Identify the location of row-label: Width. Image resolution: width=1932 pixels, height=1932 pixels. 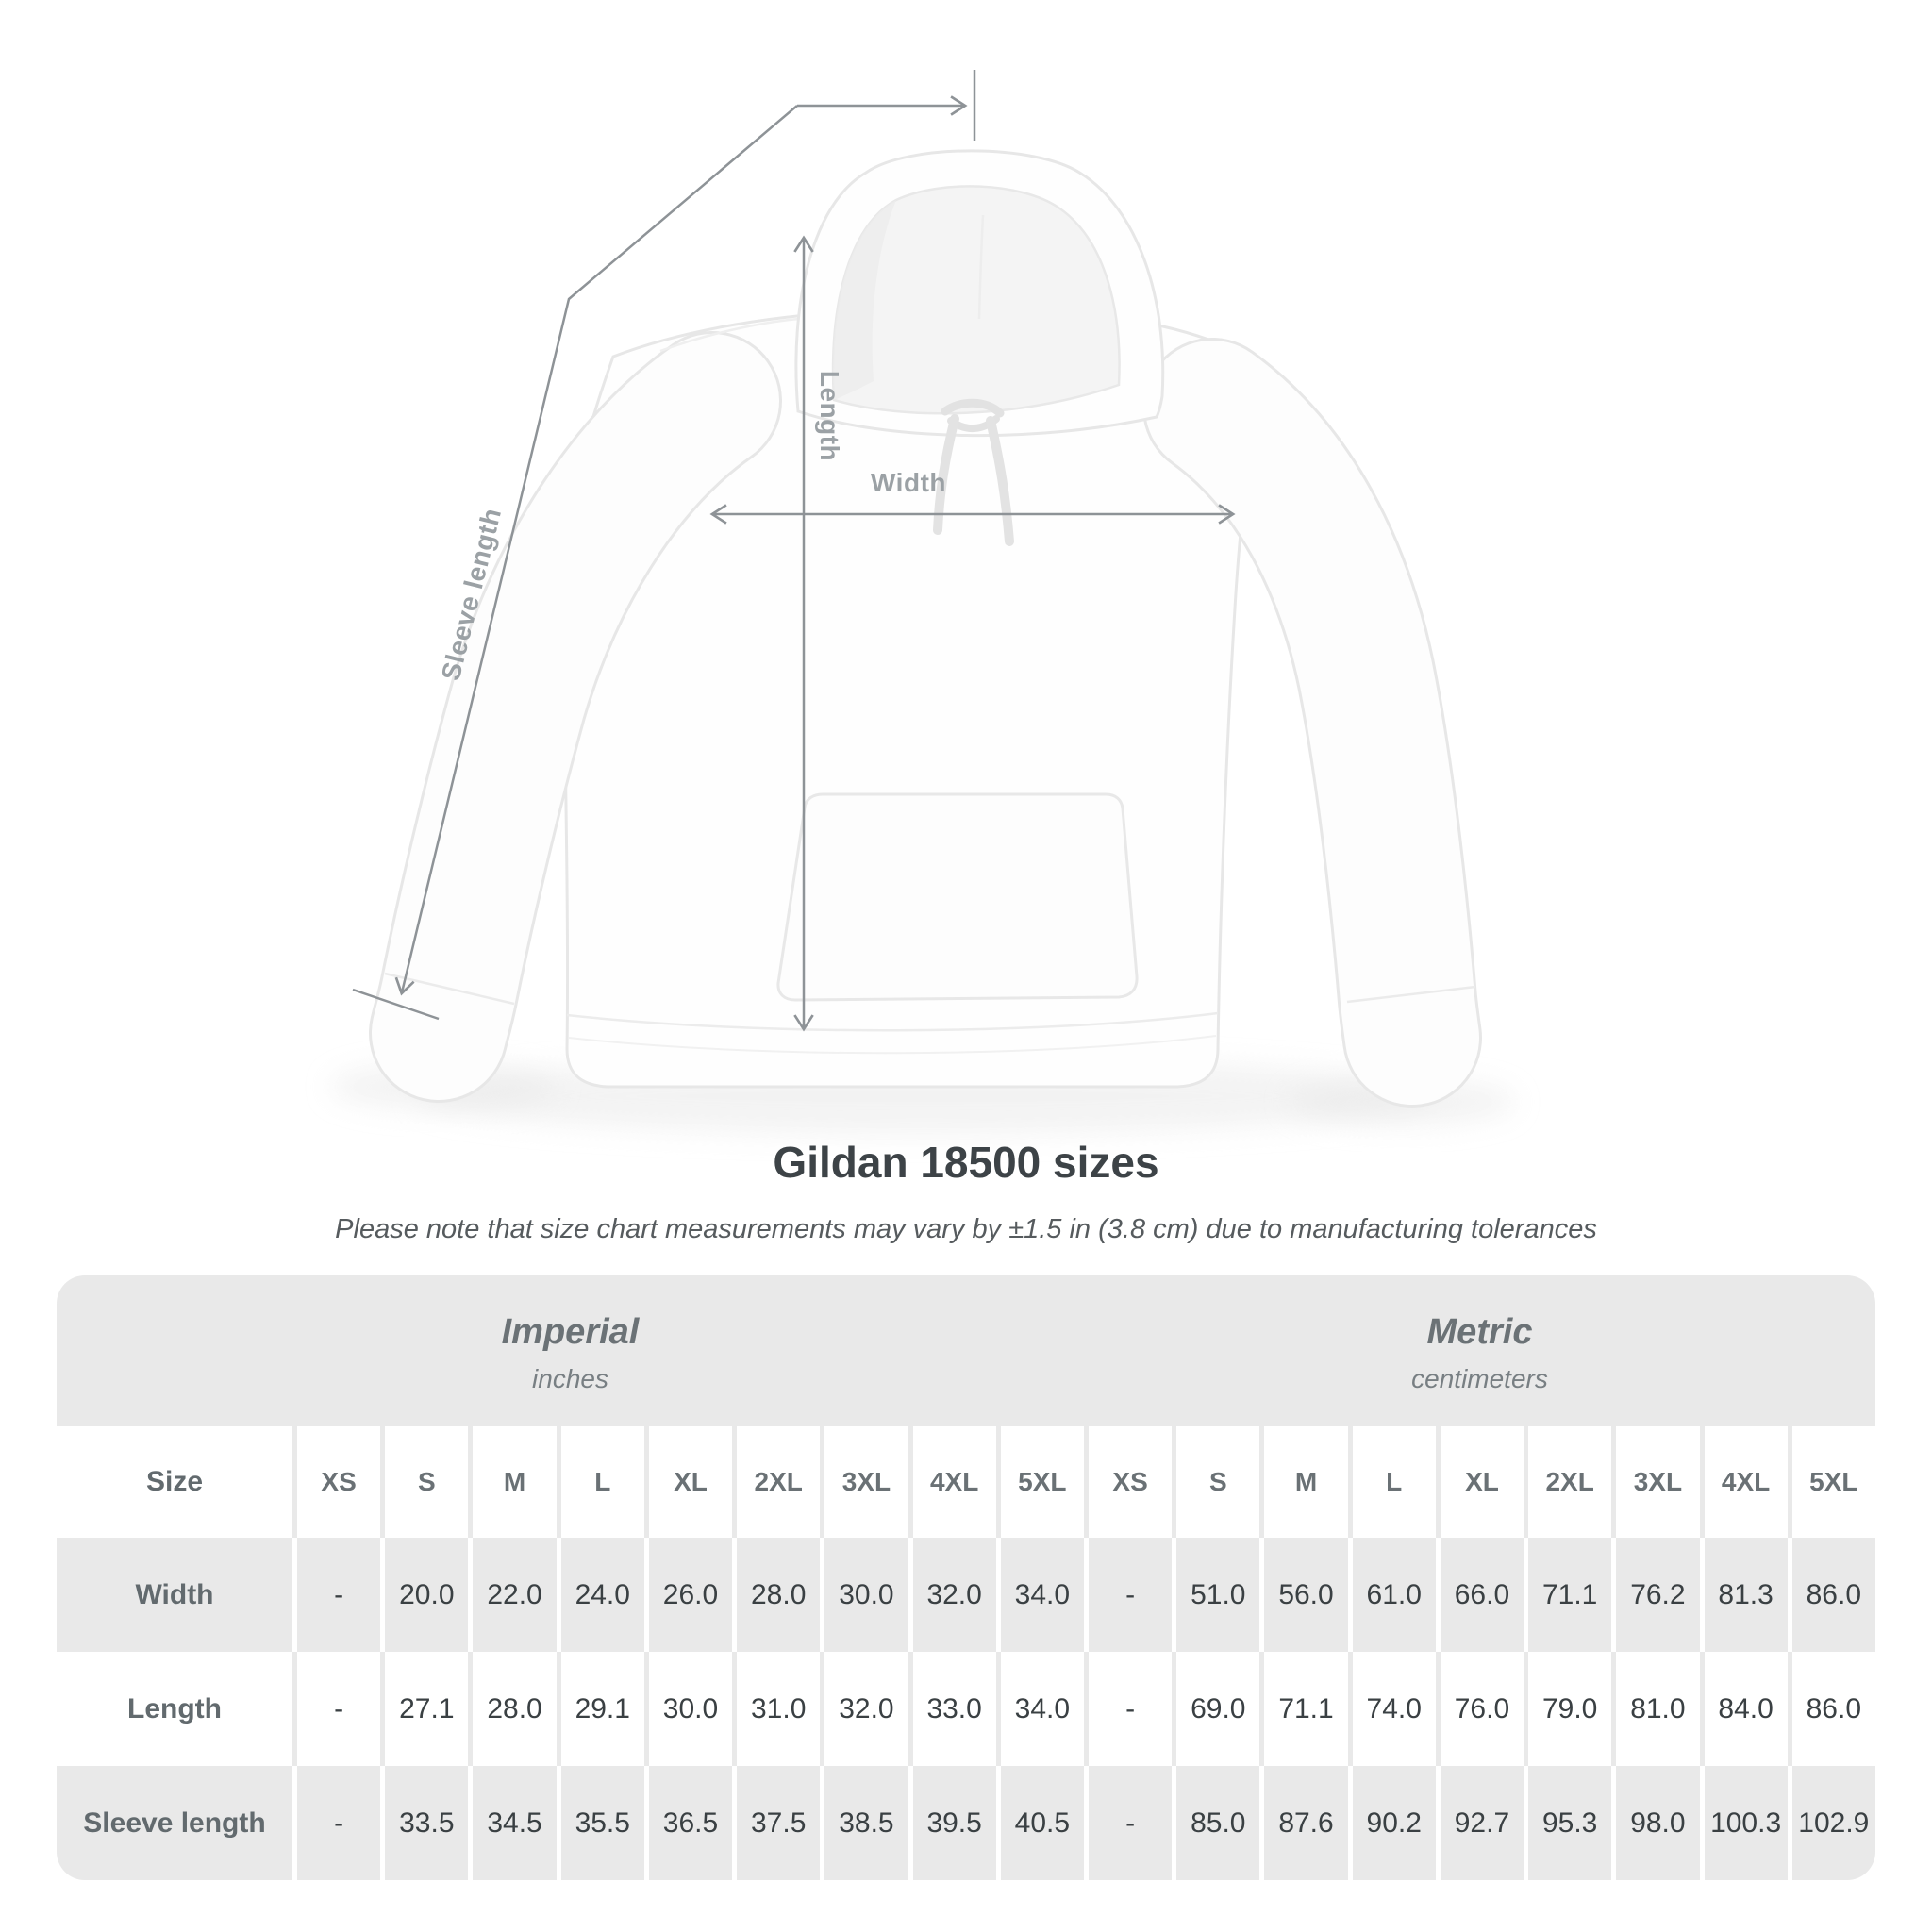
(175, 1594).